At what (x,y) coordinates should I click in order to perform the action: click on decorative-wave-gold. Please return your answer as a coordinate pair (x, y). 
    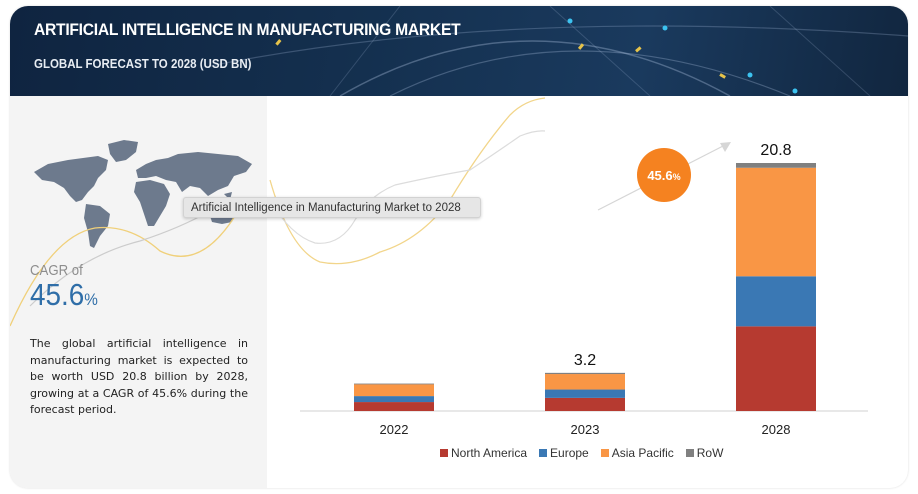
    Looking at the image, I should click on (407, 181).